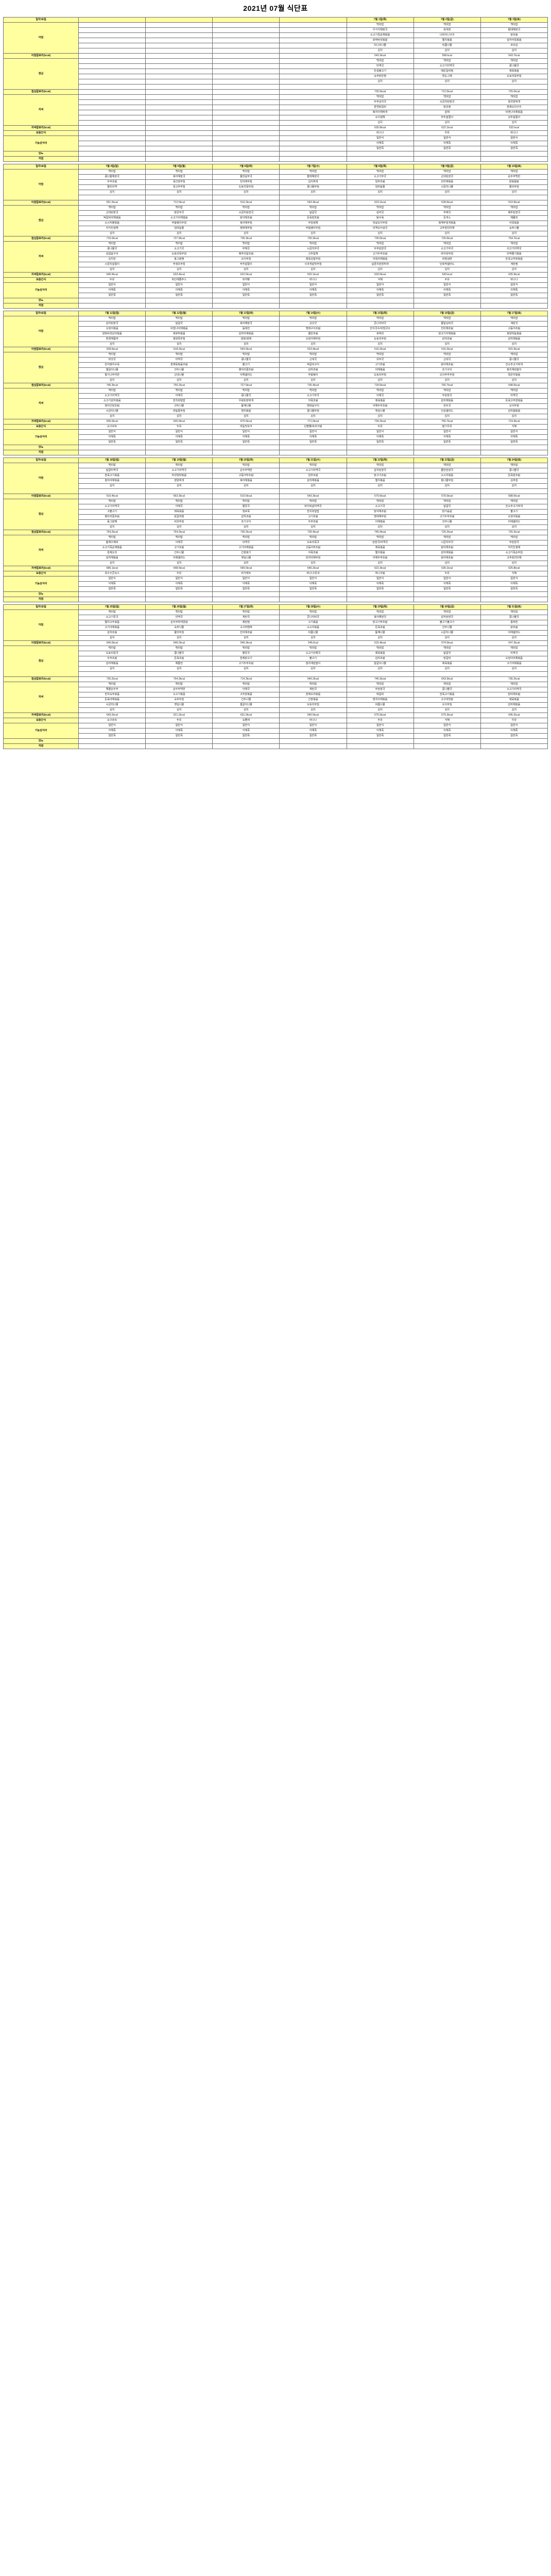 The image size is (551, 2576). What do you see at coordinates (246, 365) in the screenshot?
I see `lunch-item: 불고기` at bounding box center [246, 365].